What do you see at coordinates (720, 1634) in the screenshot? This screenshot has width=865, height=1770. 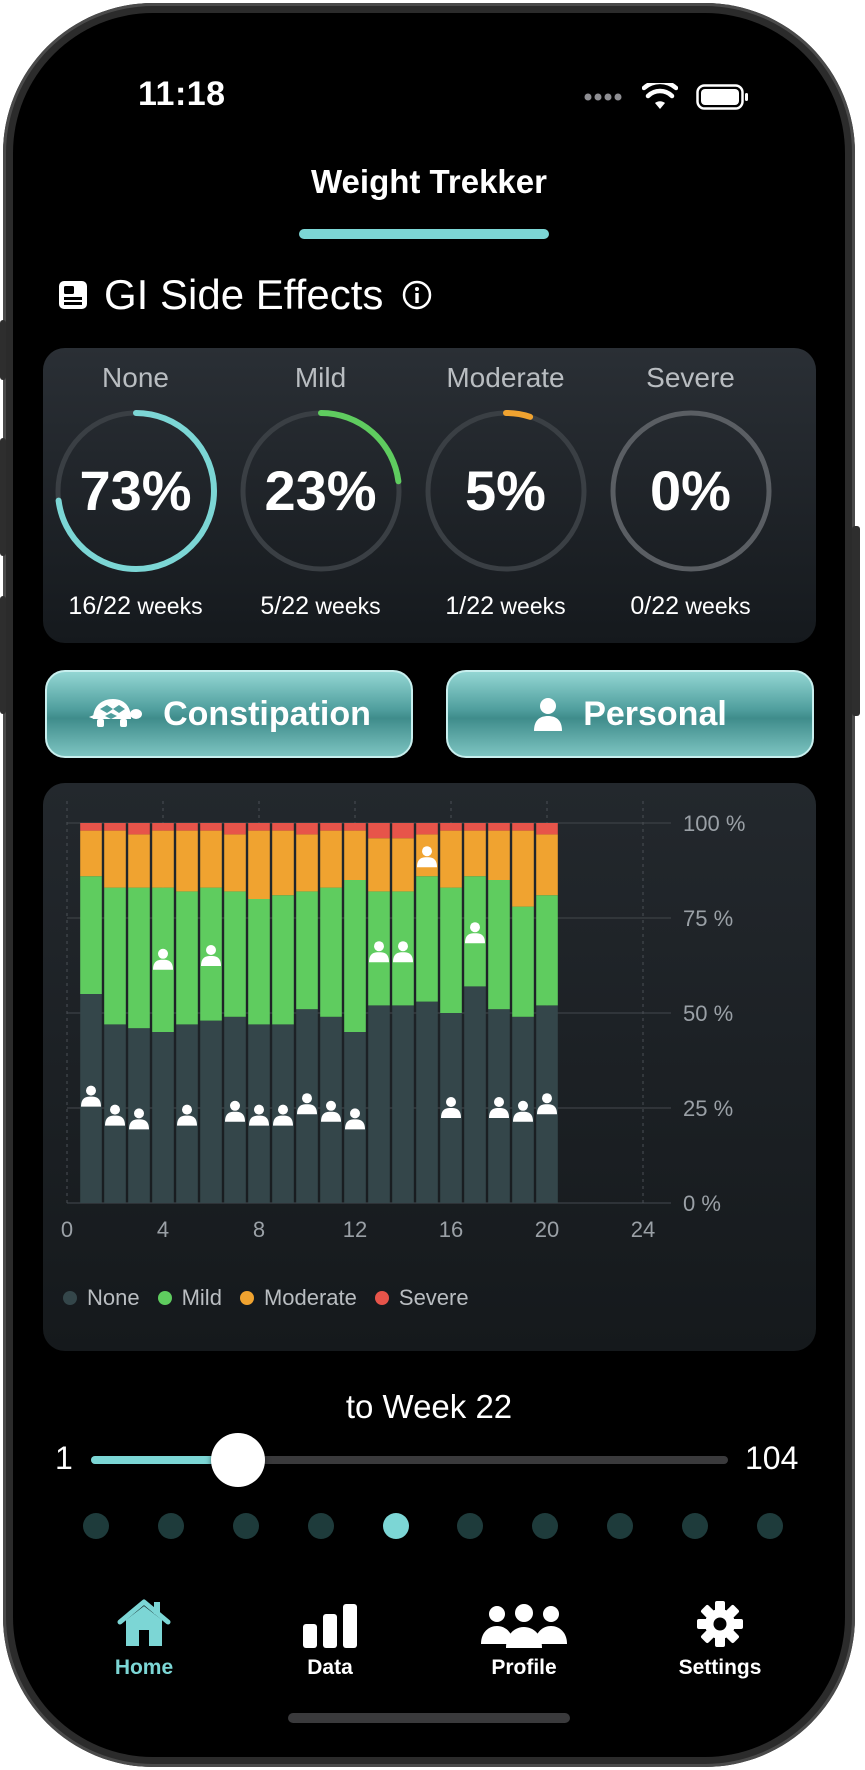 I see `tab-settings: Settings` at bounding box center [720, 1634].